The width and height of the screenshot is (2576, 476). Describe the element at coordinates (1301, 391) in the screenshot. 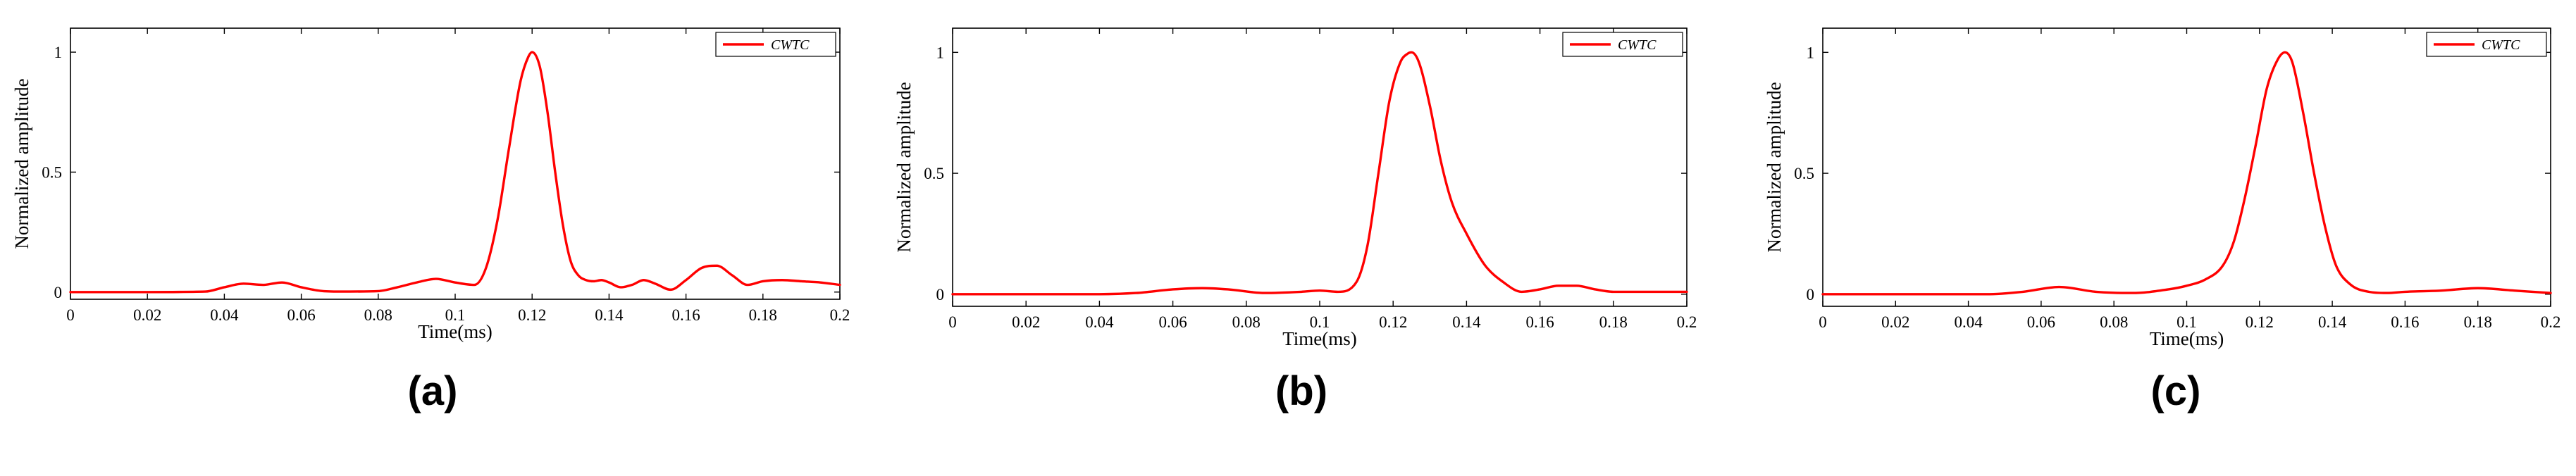

I see `panel-label: (b)` at that location.